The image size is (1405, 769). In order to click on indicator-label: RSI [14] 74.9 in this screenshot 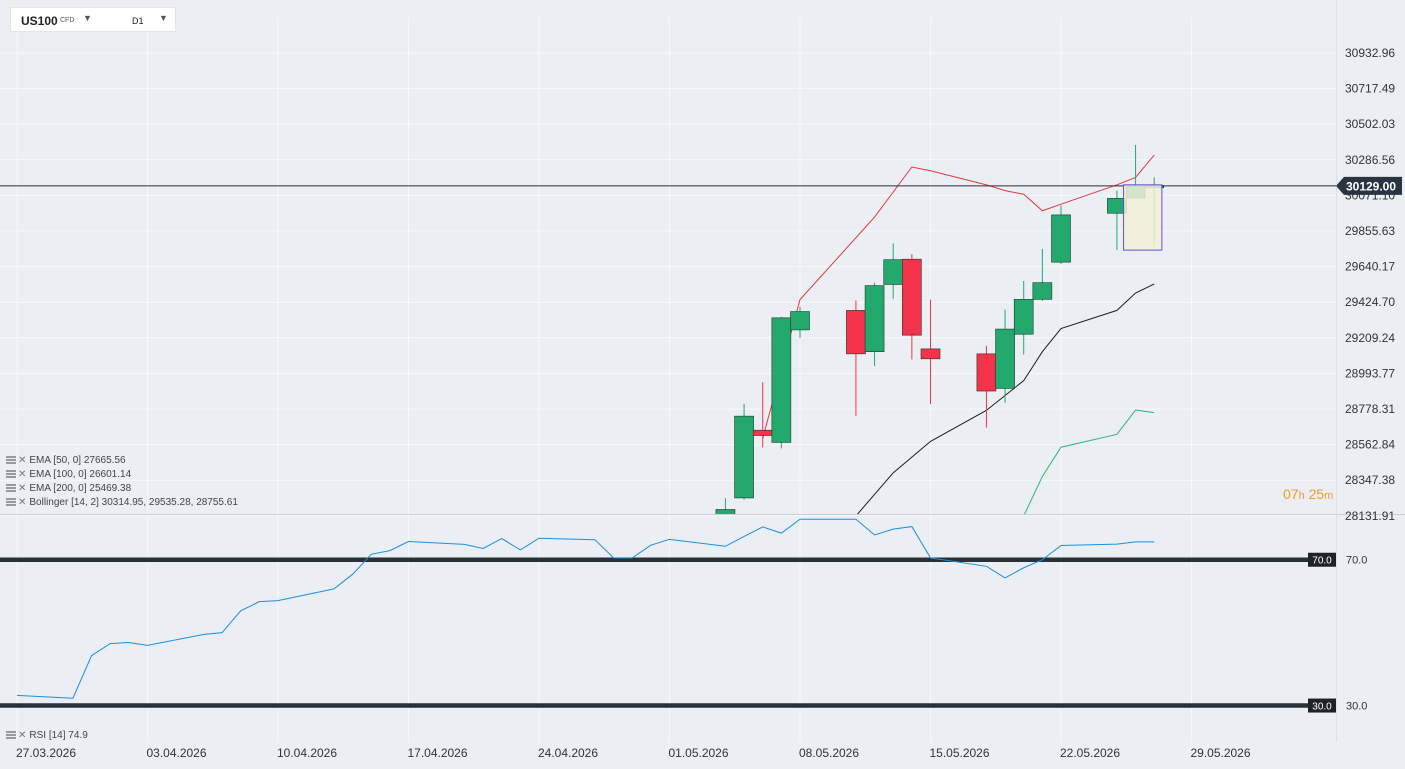, I will do `click(58, 735)`.